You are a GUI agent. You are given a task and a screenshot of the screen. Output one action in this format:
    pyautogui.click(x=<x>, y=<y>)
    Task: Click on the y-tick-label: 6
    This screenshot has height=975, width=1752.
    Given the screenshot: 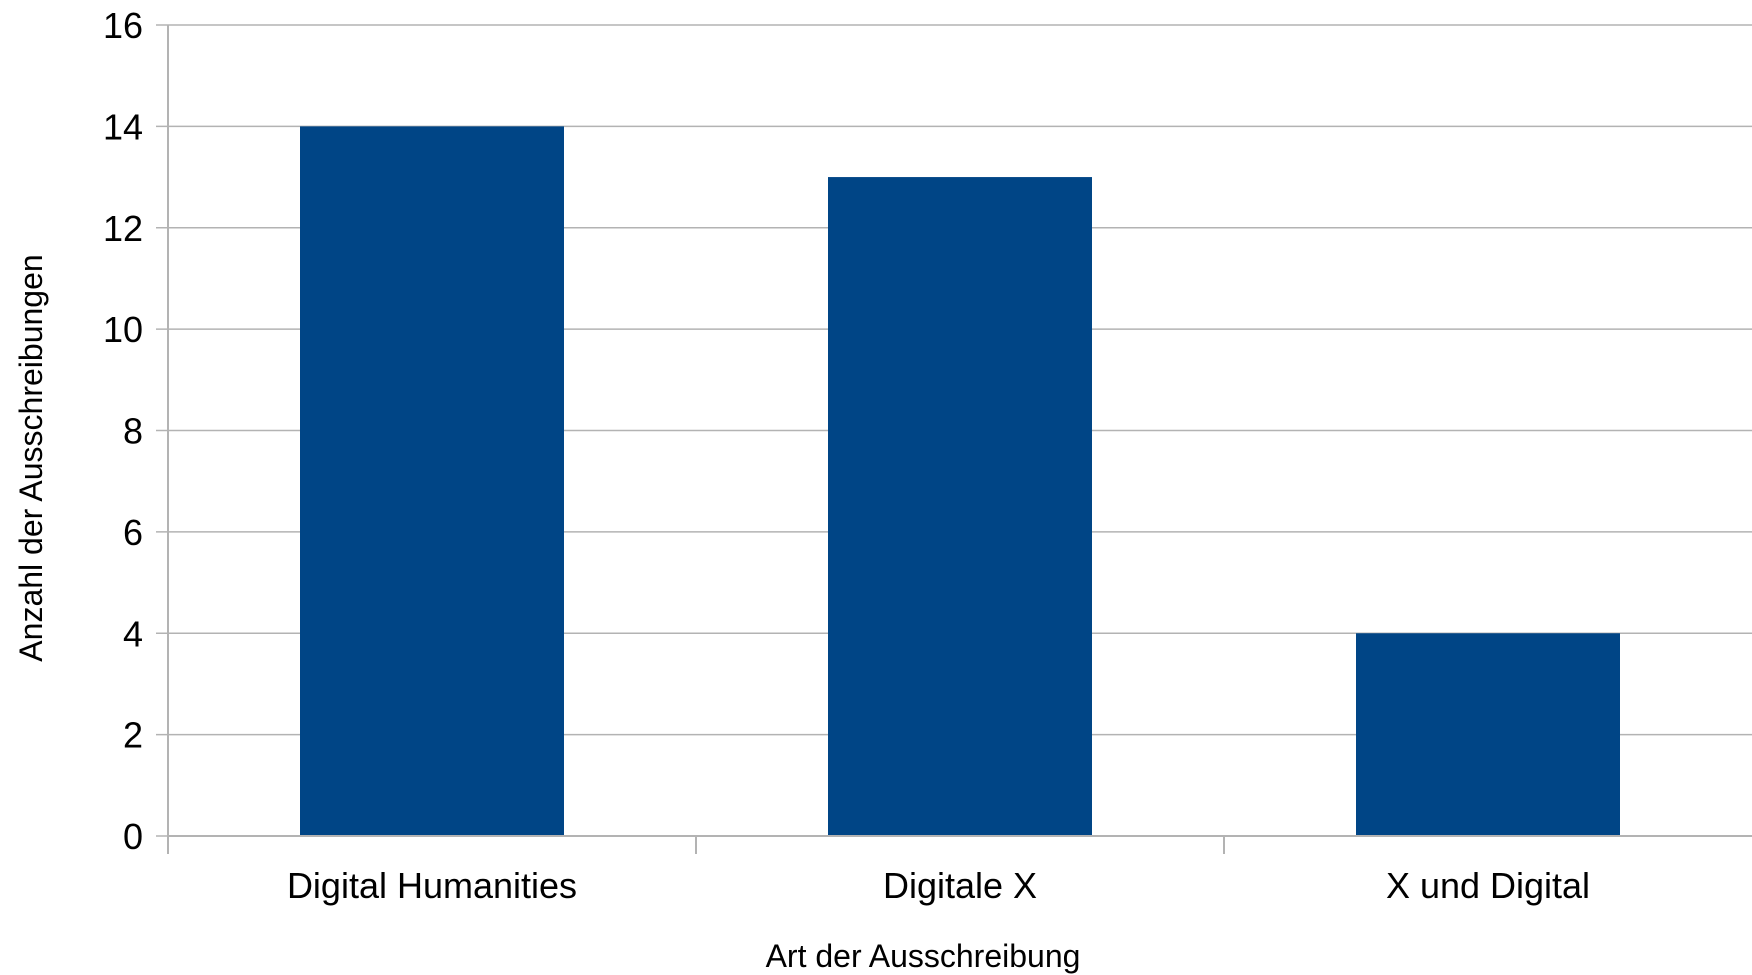 What is the action you would take?
    pyautogui.click(x=133, y=532)
    